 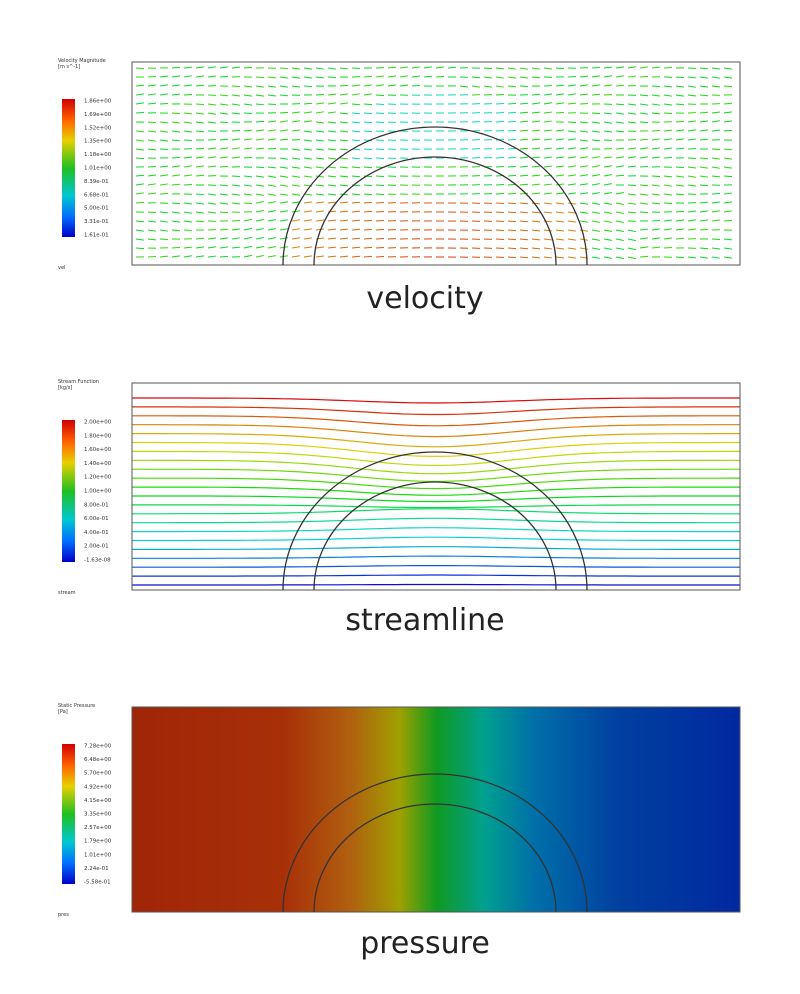 I want to click on colorbar-label: 4.00e-01, so click(x=96, y=533).